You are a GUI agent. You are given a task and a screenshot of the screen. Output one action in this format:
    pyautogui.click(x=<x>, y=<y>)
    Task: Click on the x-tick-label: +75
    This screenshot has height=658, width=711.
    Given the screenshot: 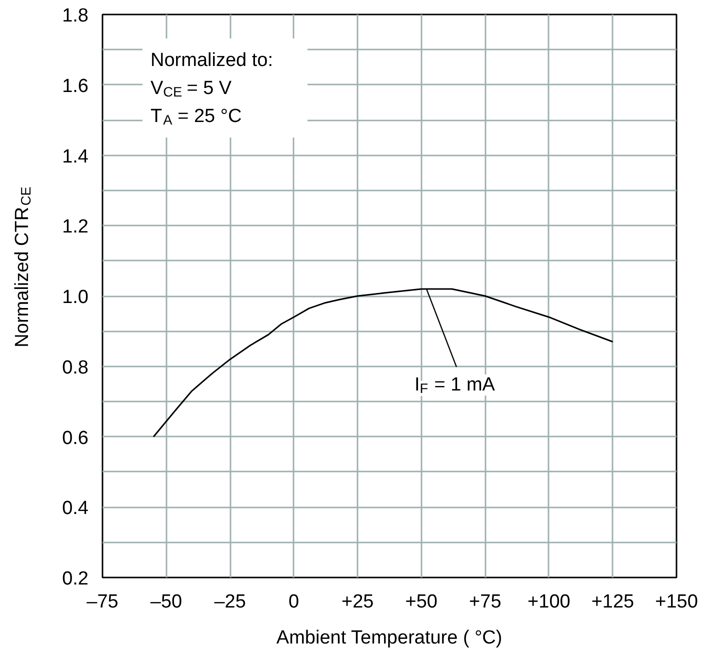 What is the action you would take?
    pyautogui.click(x=485, y=602)
    